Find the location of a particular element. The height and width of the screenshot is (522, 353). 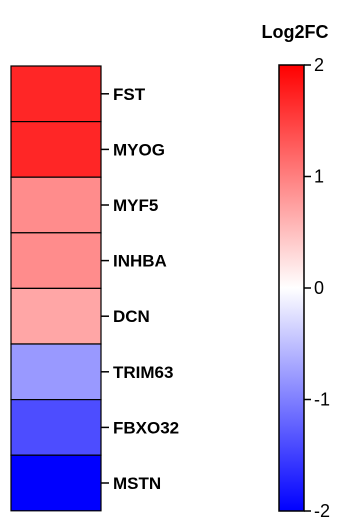

colorbar-tick-label: 2 is located at coordinates (319, 65).